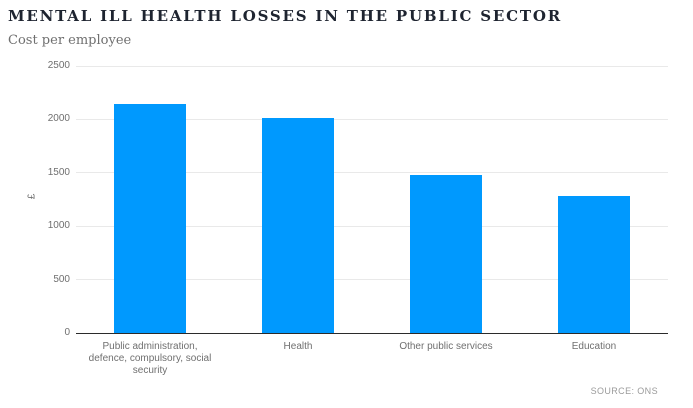 The height and width of the screenshot is (408, 693). Describe the element at coordinates (58, 65) in the screenshot. I see `y-tick-label: 2500` at that location.